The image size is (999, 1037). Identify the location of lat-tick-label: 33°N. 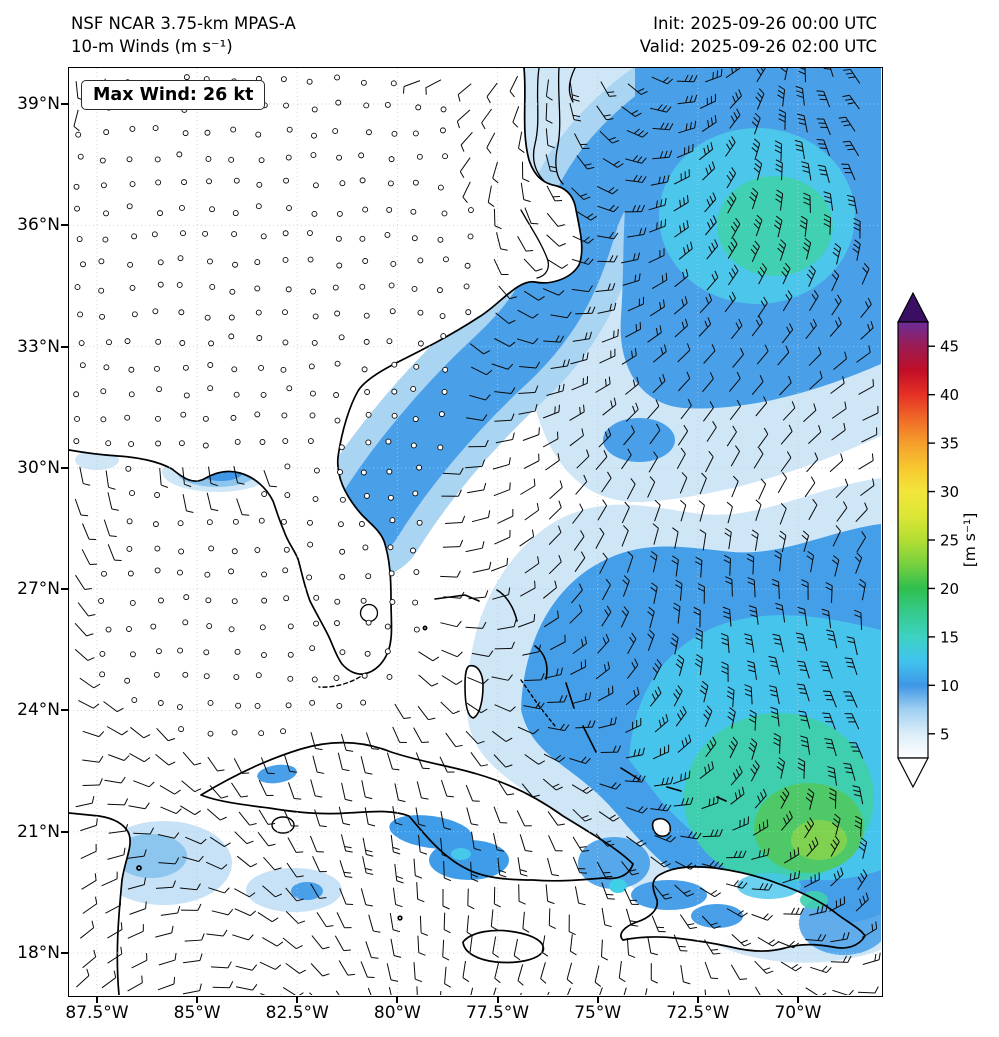
(38, 346).